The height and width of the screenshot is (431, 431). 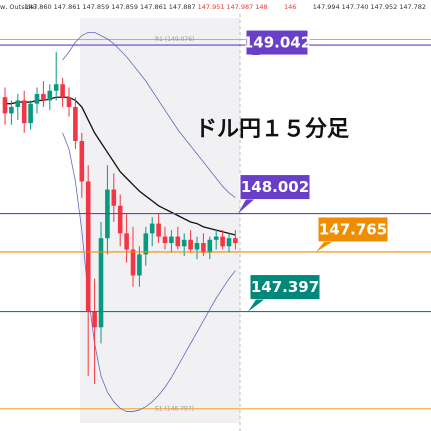 What do you see at coordinates (261, 7) in the screenshot?
I see `ticker-value: 148` at bounding box center [261, 7].